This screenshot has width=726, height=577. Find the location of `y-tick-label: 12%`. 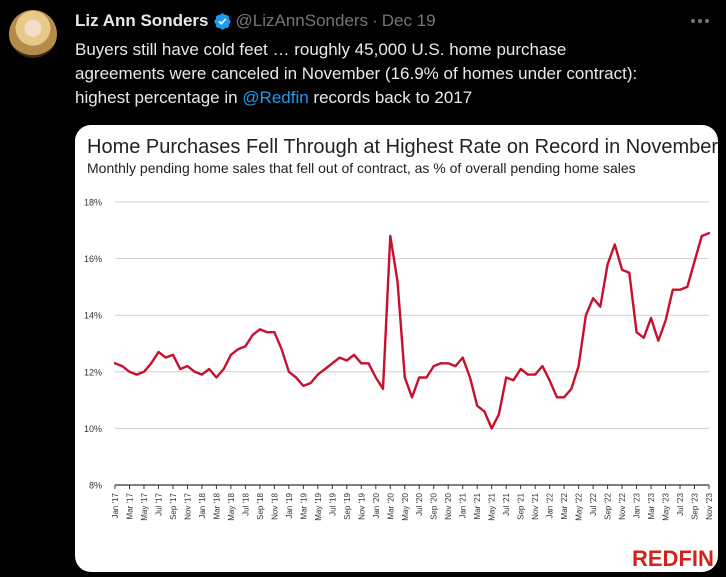

y-tick-label: 12% is located at coordinates (93, 372).